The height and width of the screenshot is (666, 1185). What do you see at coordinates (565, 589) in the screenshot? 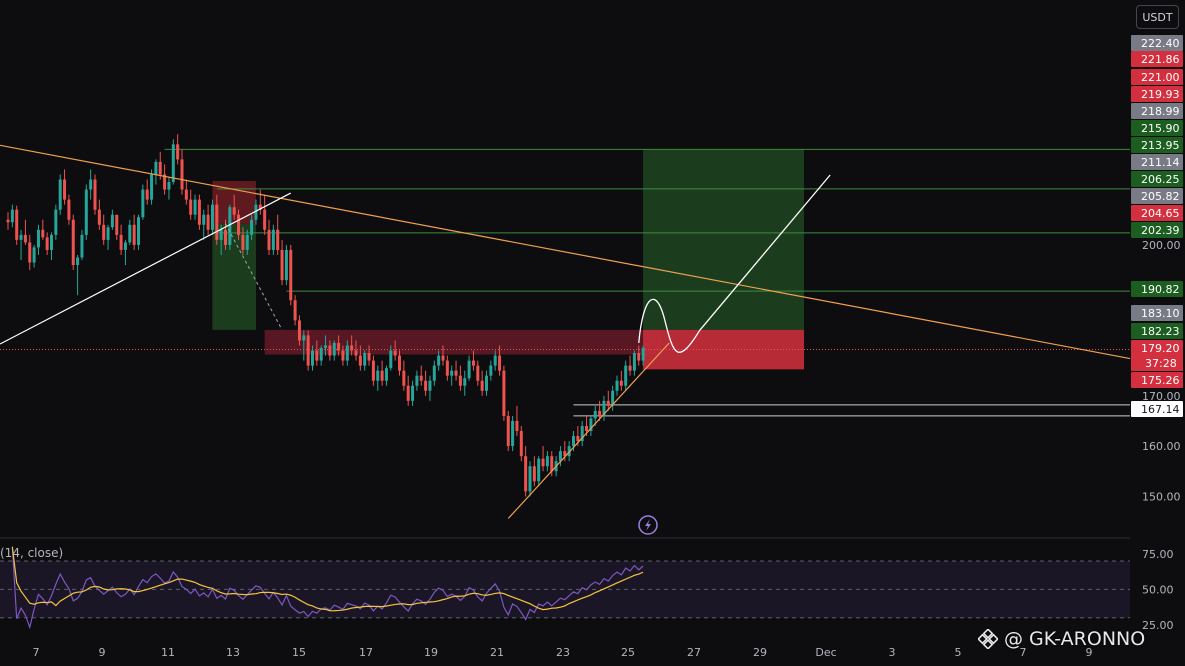
I see `rsi-band` at bounding box center [565, 589].